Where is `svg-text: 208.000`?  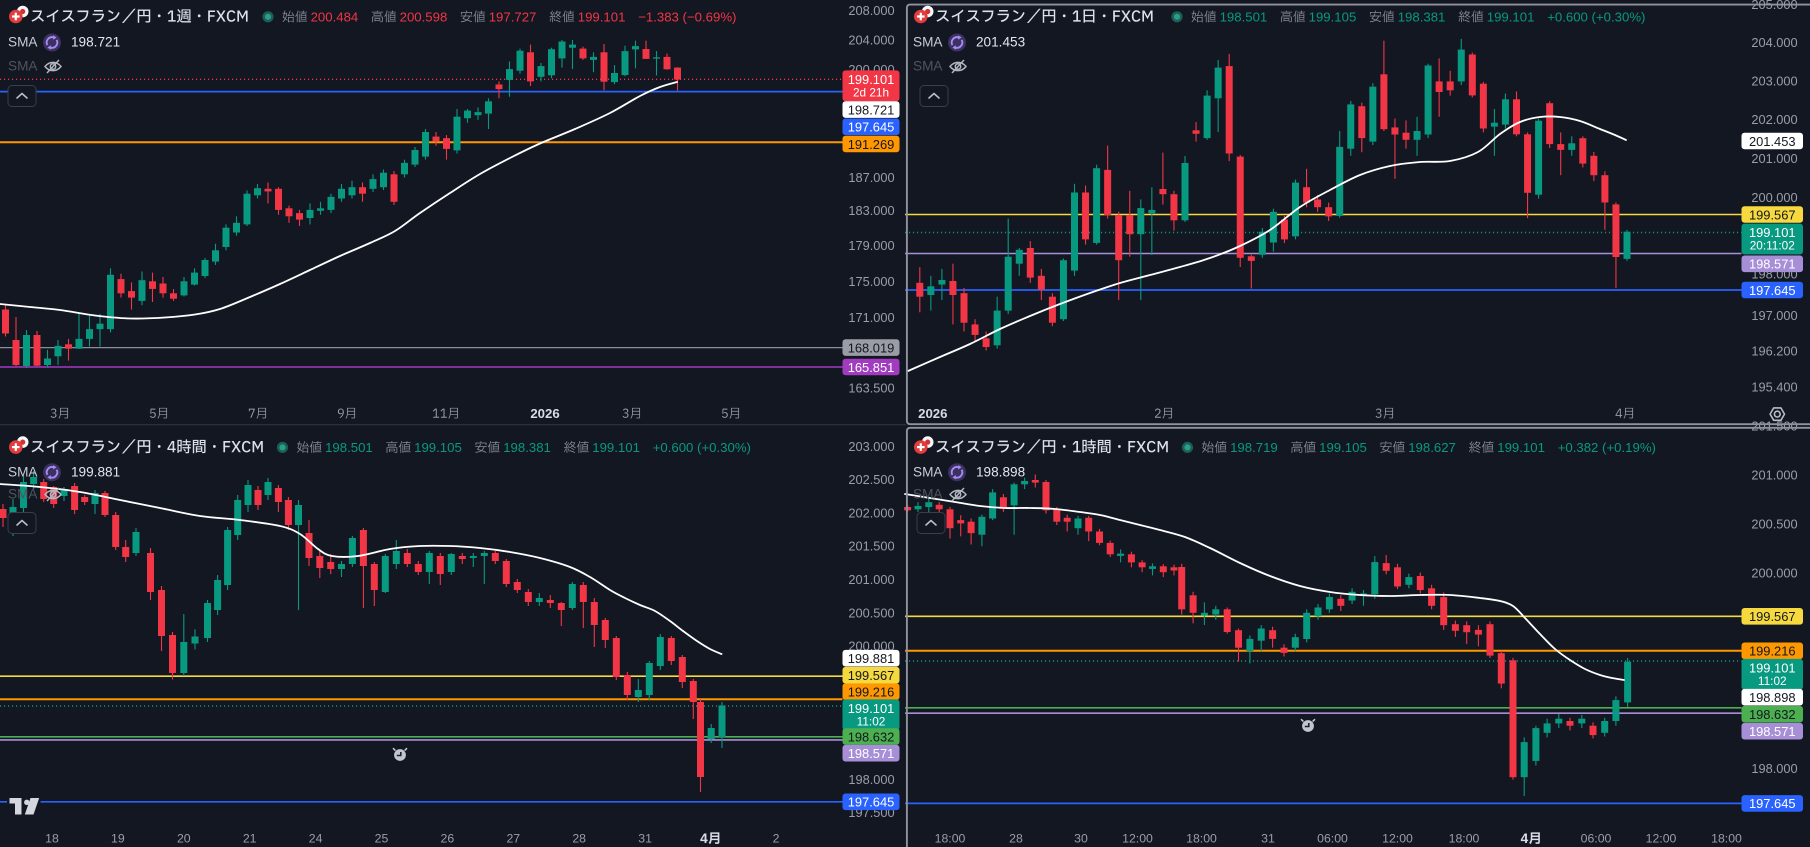
svg-text: 208.000 is located at coordinates (871, 10).